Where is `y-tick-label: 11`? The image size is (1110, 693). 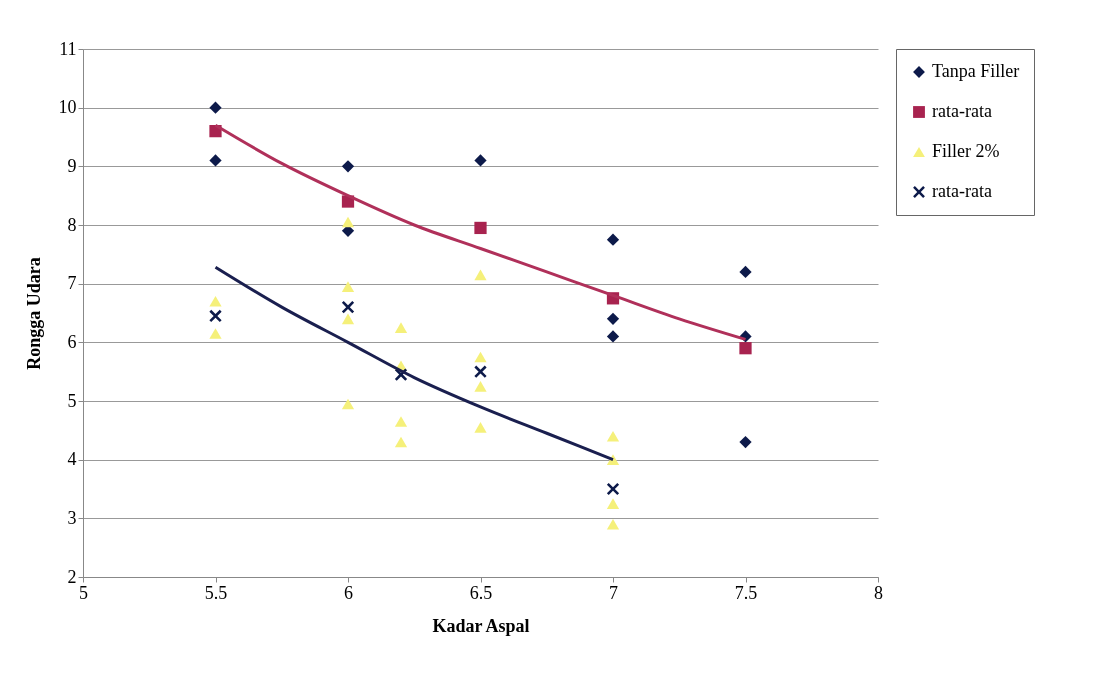
y-tick-label: 11 is located at coordinates (68, 48).